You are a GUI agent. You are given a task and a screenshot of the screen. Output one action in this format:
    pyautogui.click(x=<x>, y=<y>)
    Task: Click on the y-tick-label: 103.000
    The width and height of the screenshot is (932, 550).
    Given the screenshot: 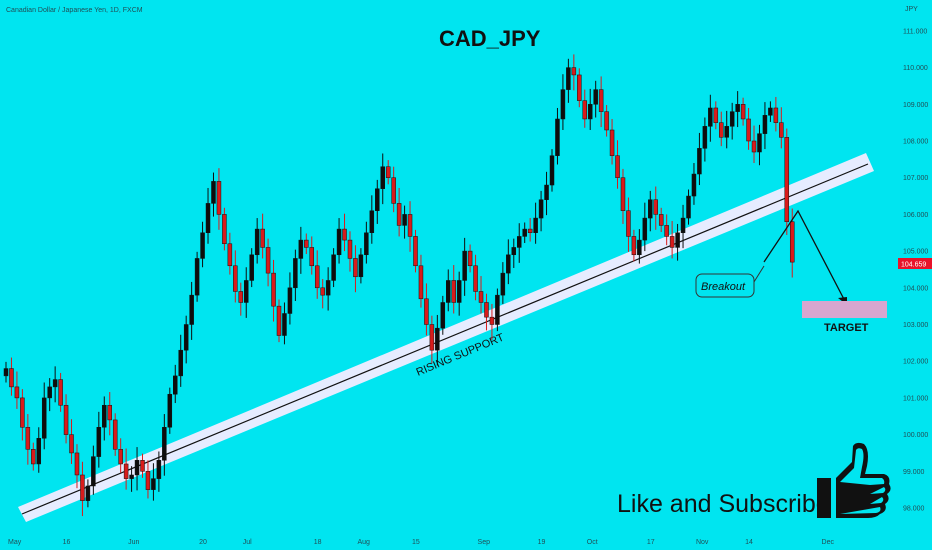 What is the action you would take?
    pyautogui.click(x=915, y=325)
    